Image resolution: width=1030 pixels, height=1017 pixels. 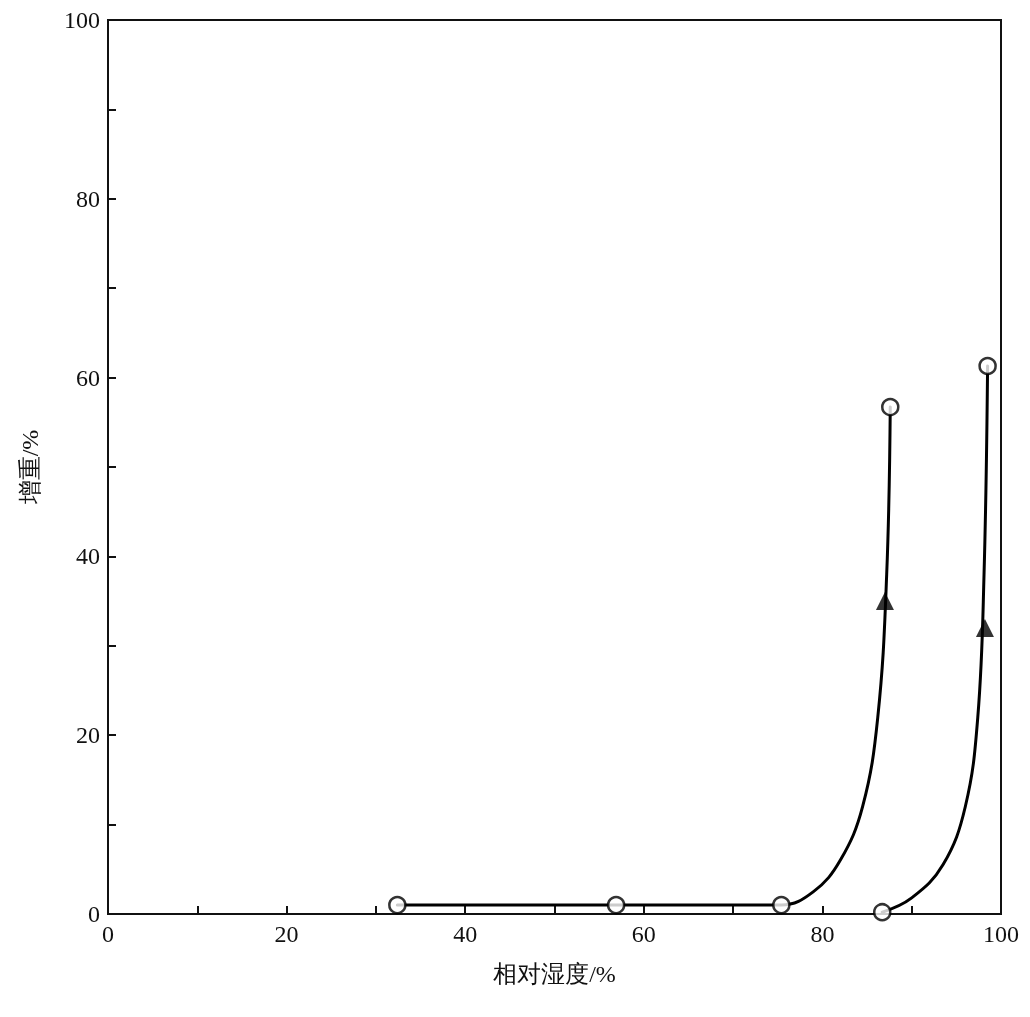 I want to click on y-tick-label: 0, so click(x=94, y=914).